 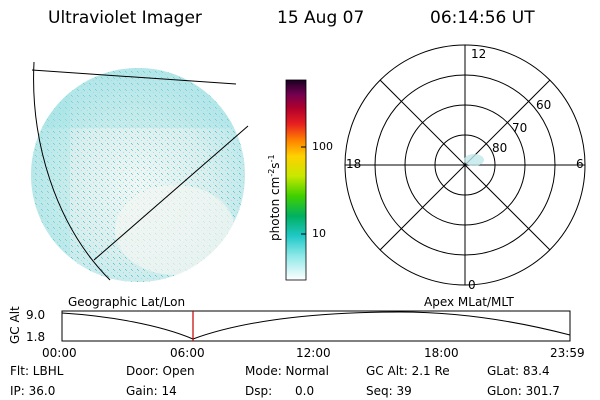 I want to click on gc-alt-readout: GC Alt: 2.1 Re, so click(x=408, y=371).